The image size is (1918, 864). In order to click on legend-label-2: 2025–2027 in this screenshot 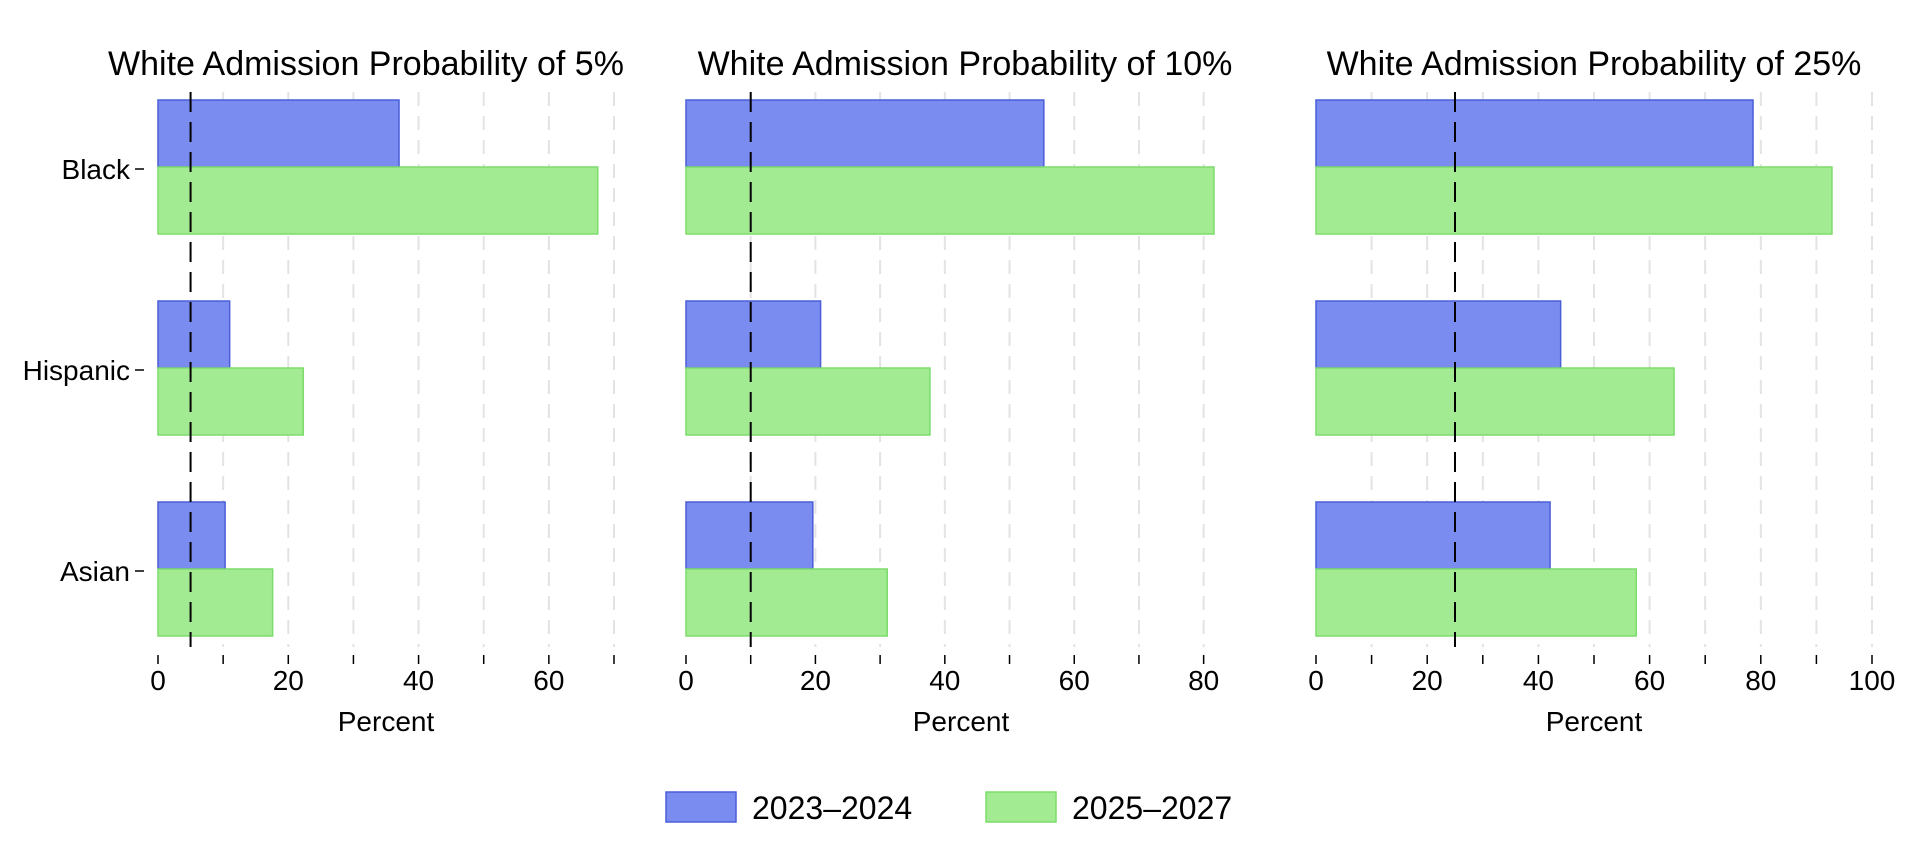, I will do `click(1152, 808)`.